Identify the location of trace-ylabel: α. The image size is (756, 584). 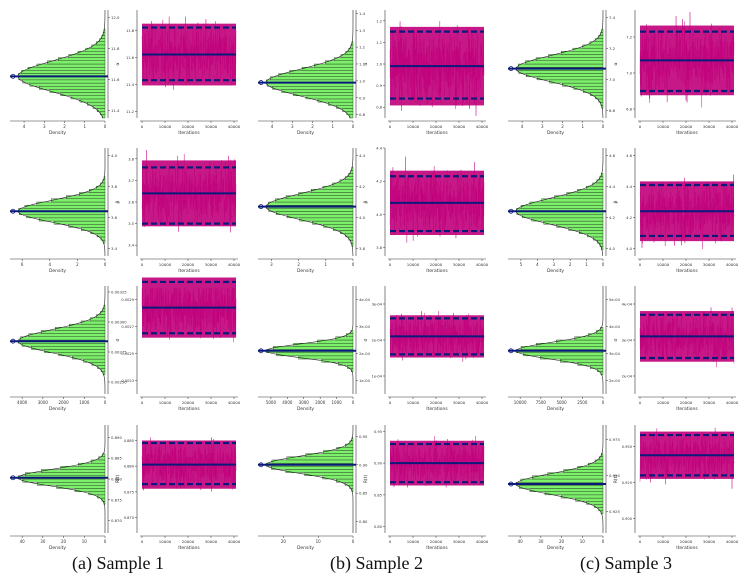
(118, 63).